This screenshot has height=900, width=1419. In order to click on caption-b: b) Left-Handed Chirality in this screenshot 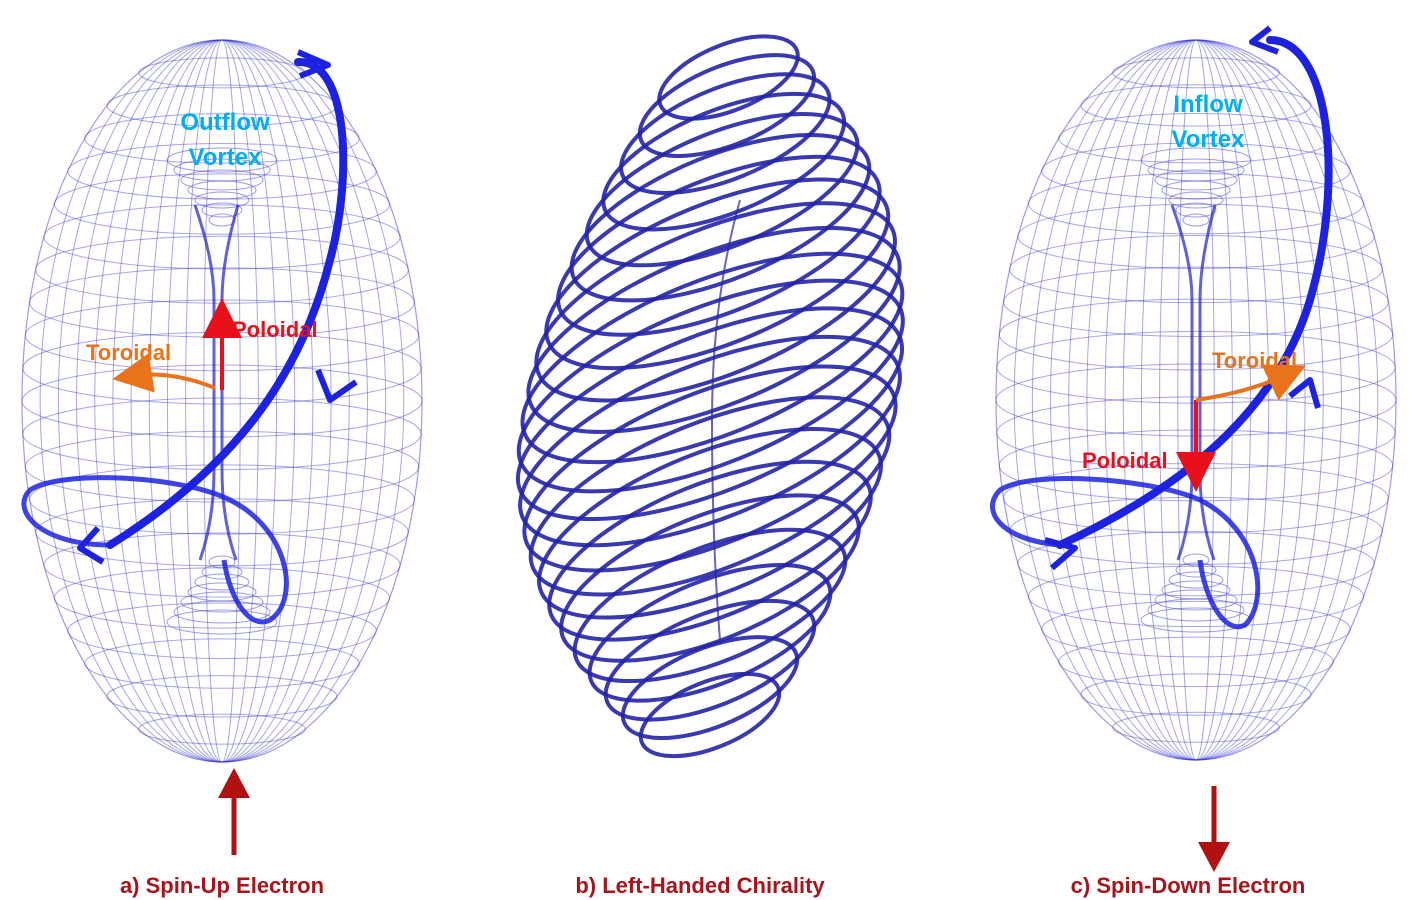, I will do `click(700, 885)`.